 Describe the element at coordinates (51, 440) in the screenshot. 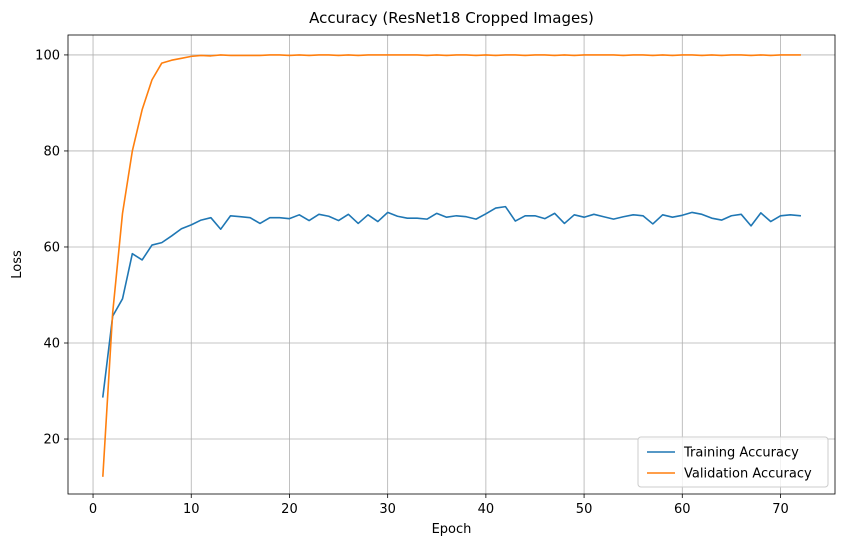

I see `y-tick-label: 20` at that location.